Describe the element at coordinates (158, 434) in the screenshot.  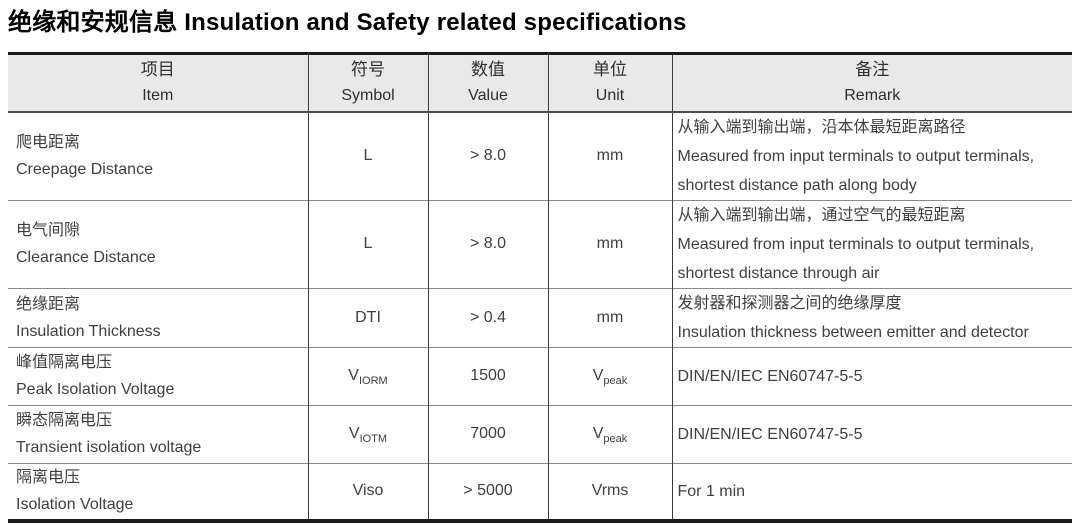
I see `item-cell: 瞬态隔离电压 Transient isolation voltage` at that location.